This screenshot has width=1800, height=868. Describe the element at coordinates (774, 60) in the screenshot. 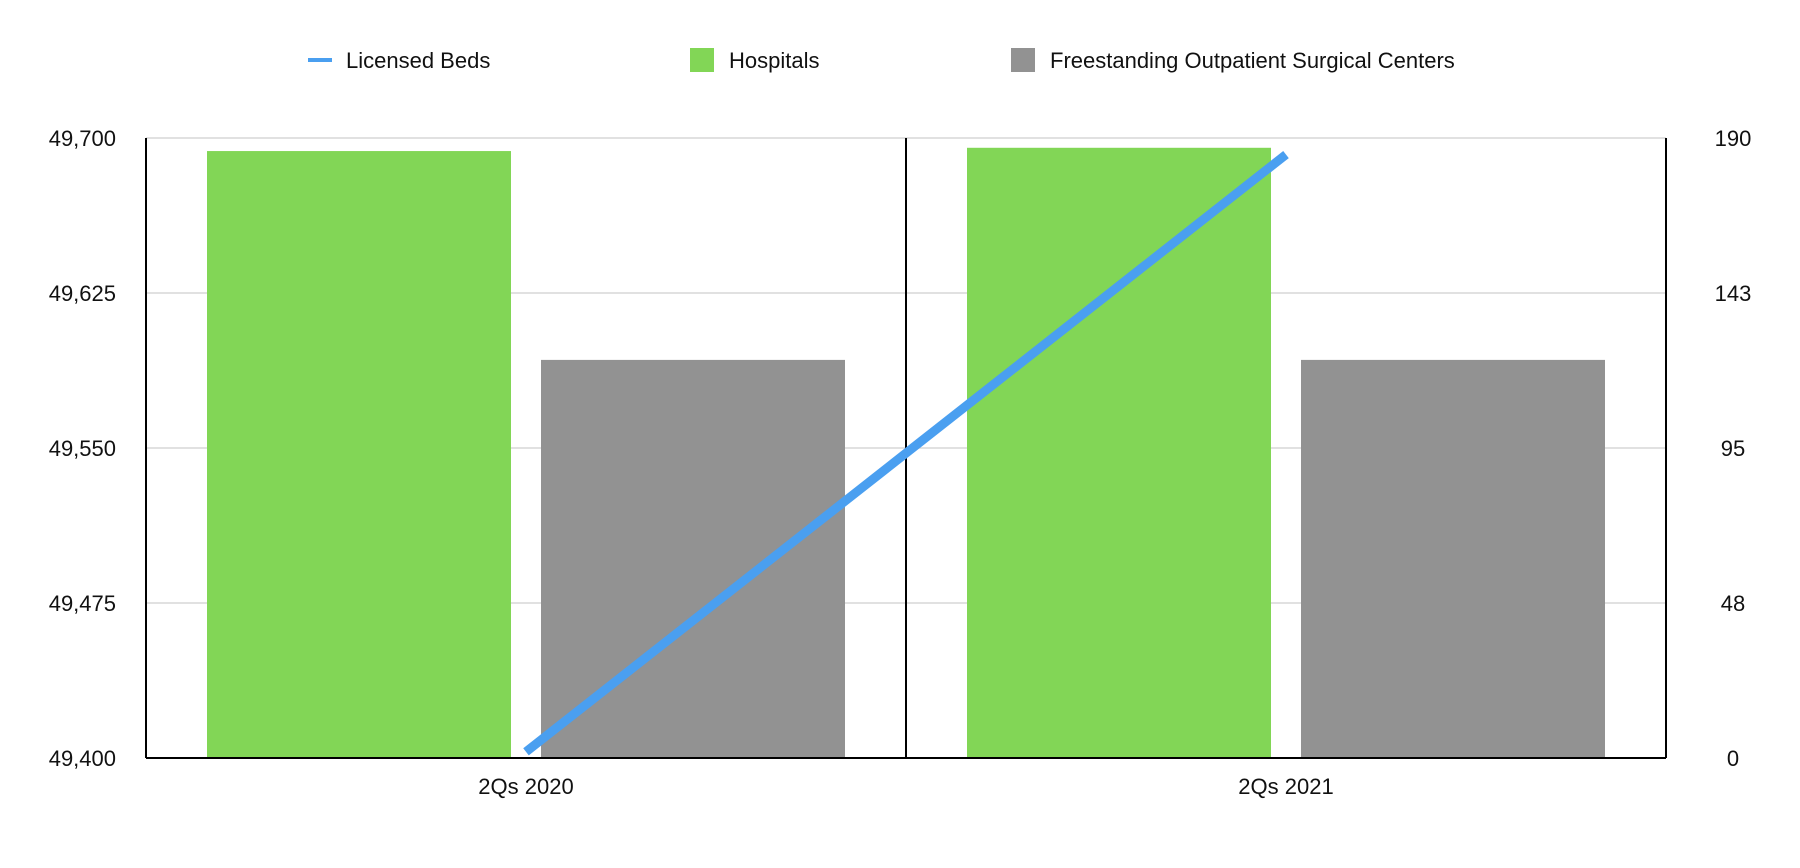

I see `legend-label-hospitals: Hospitals` at that location.